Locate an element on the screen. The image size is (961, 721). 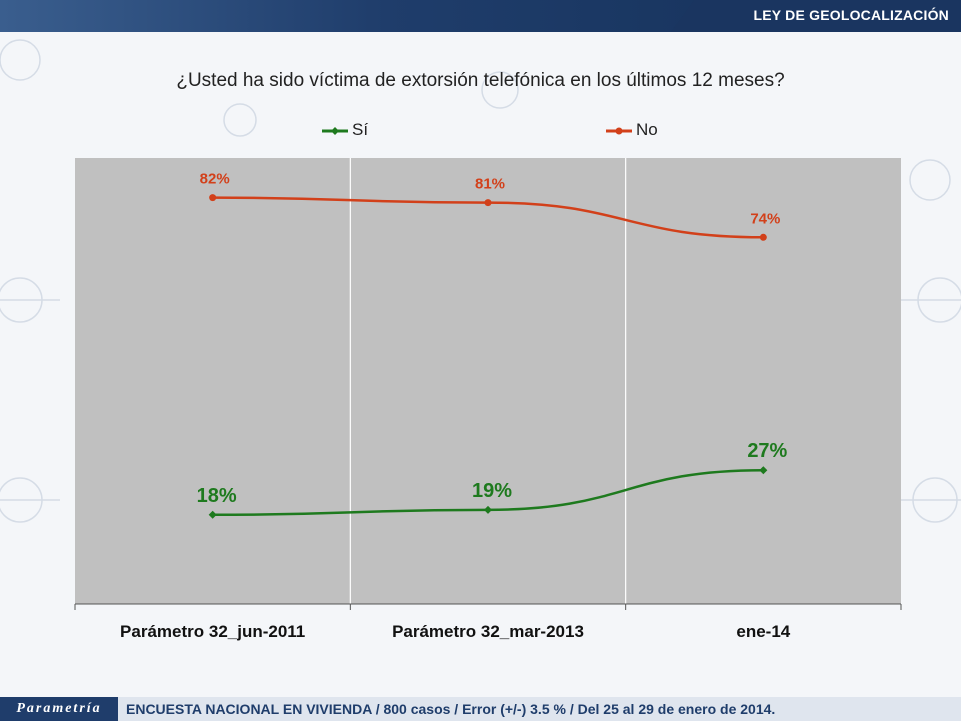
legend-label-si: Sí is located at coordinates (360, 129).